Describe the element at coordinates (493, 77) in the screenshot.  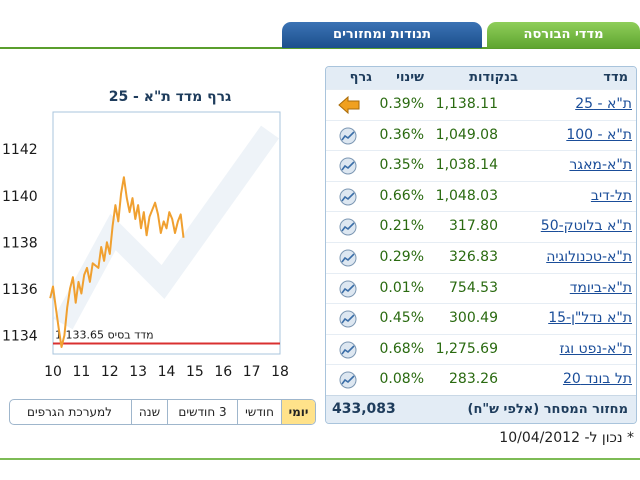
I see `header-points: בנקודות` at that location.